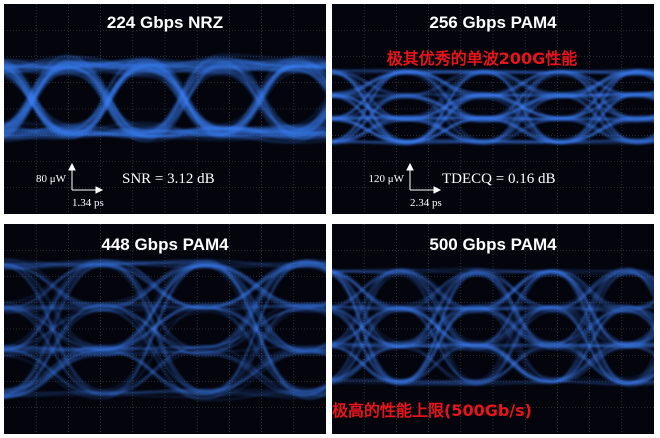  Describe the element at coordinates (165, 244) in the screenshot. I see `panel-title: 448 Gbps PAM4` at that location.